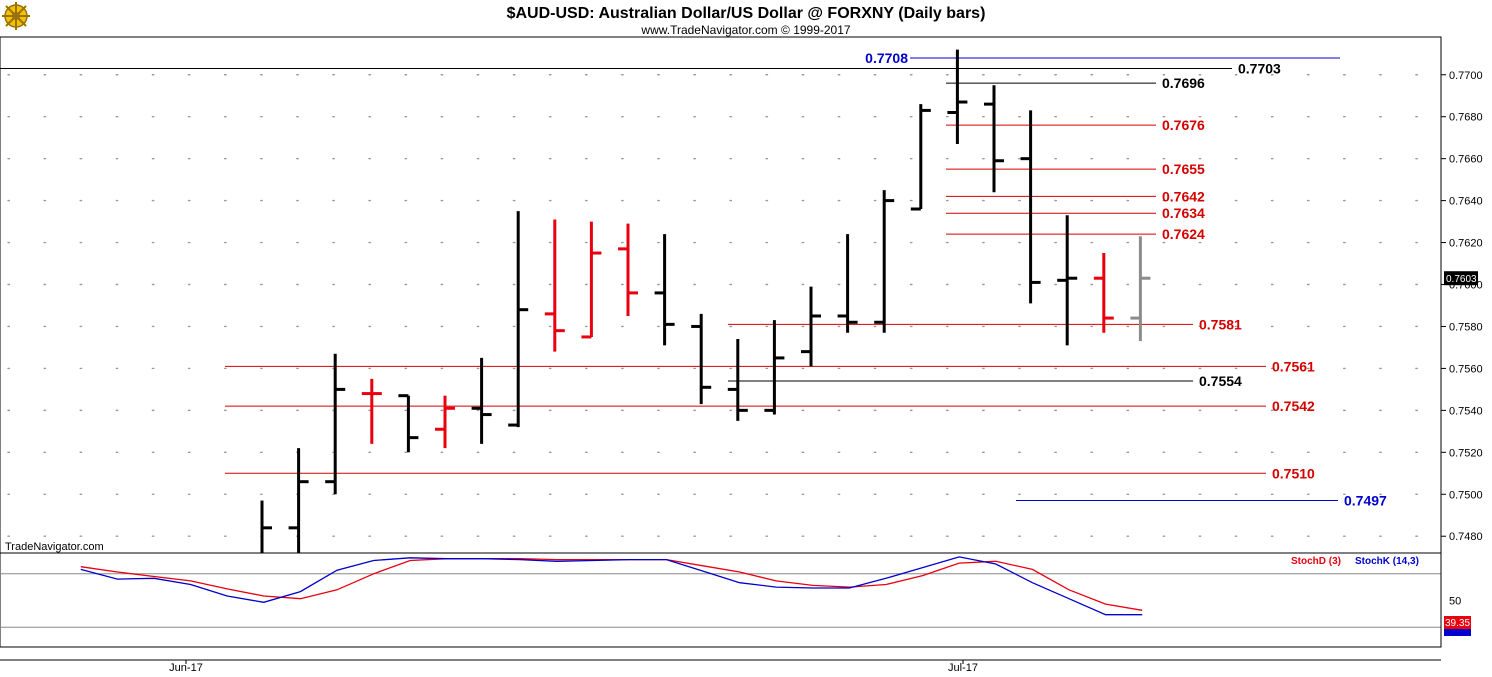 The width and height of the screenshot is (1492, 677). What do you see at coordinates (720, 666) in the screenshot?
I see `time-axis: Jun-17 Jul-17` at bounding box center [720, 666].